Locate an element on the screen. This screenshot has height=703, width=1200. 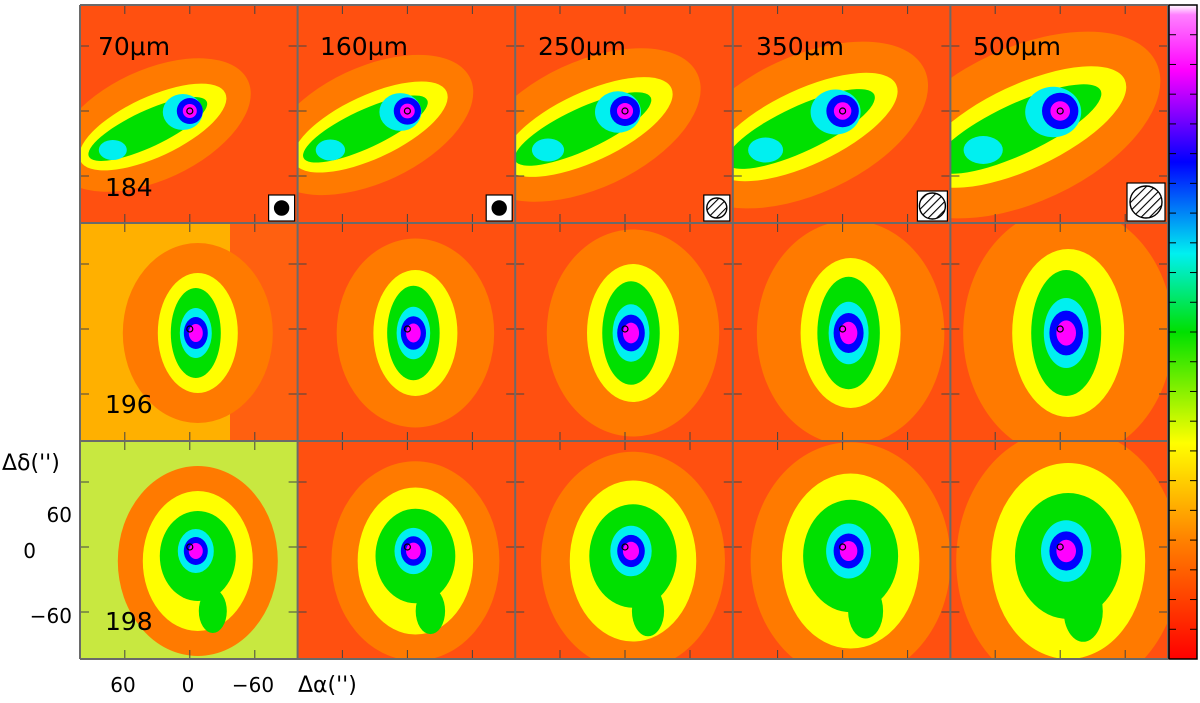
map-panel-r2-c3 is located at coordinates (841, 550).